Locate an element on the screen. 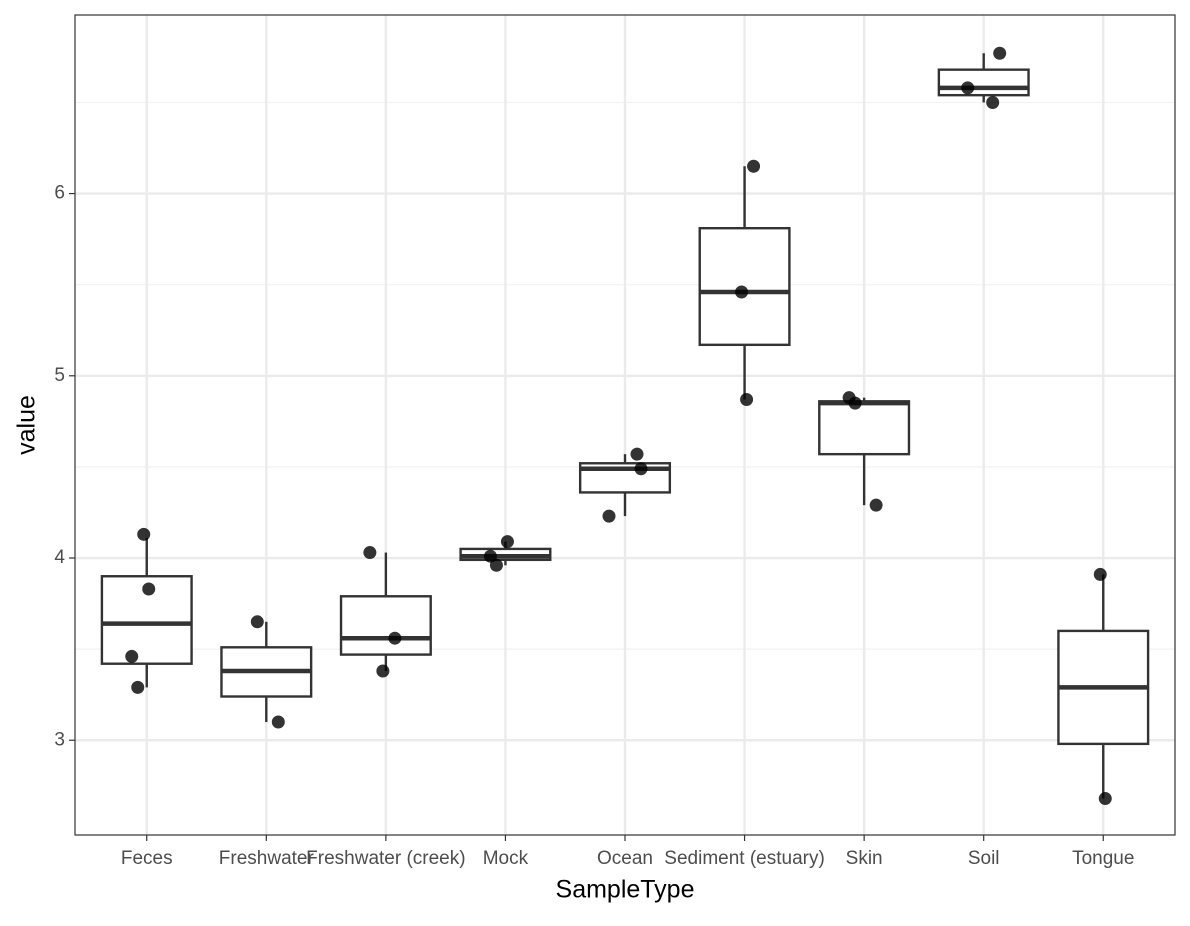 This screenshot has height=926, width=1190. y-axis-title: value is located at coordinates (27, 425).